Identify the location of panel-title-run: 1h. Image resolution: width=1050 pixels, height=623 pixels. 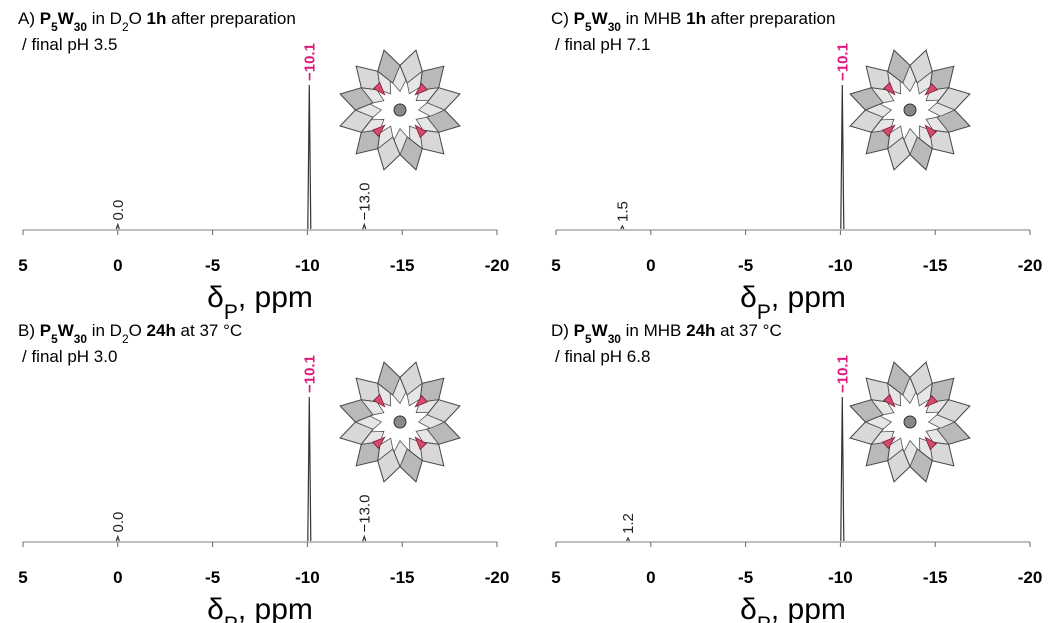
(157, 18).